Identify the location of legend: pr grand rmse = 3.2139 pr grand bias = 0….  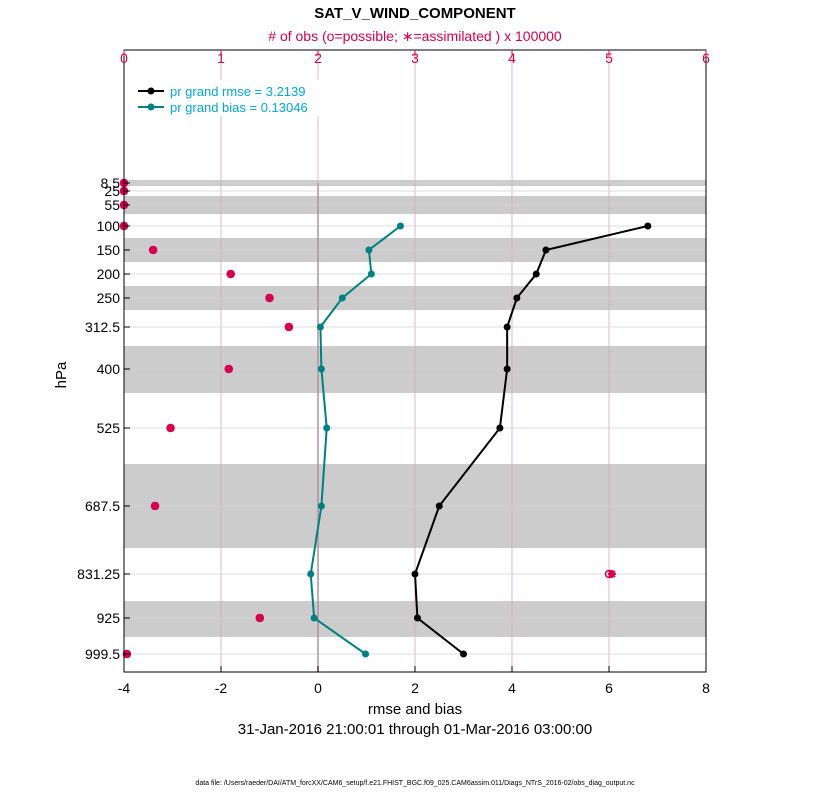
(237, 98).